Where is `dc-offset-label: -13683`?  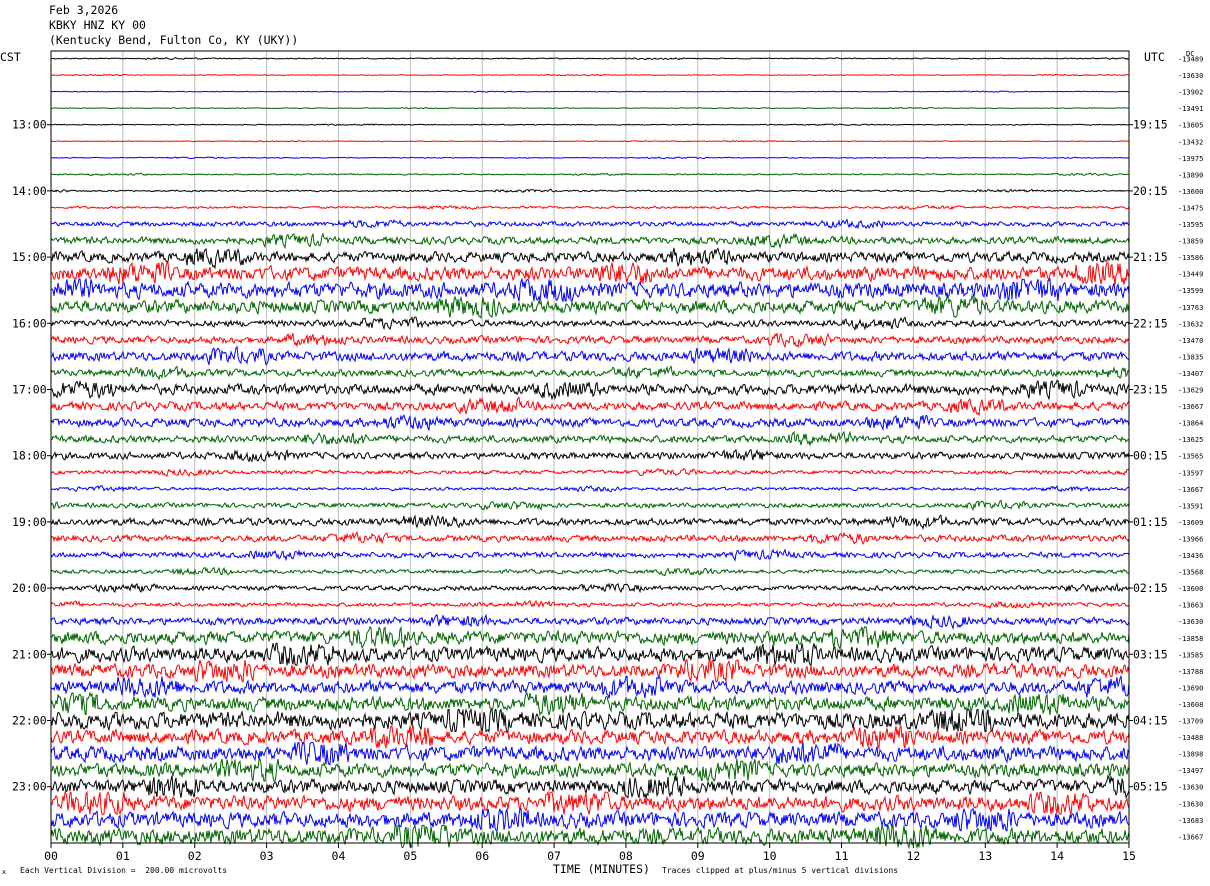
dc-offset-label: -13683 is located at coordinates (1190, 821).